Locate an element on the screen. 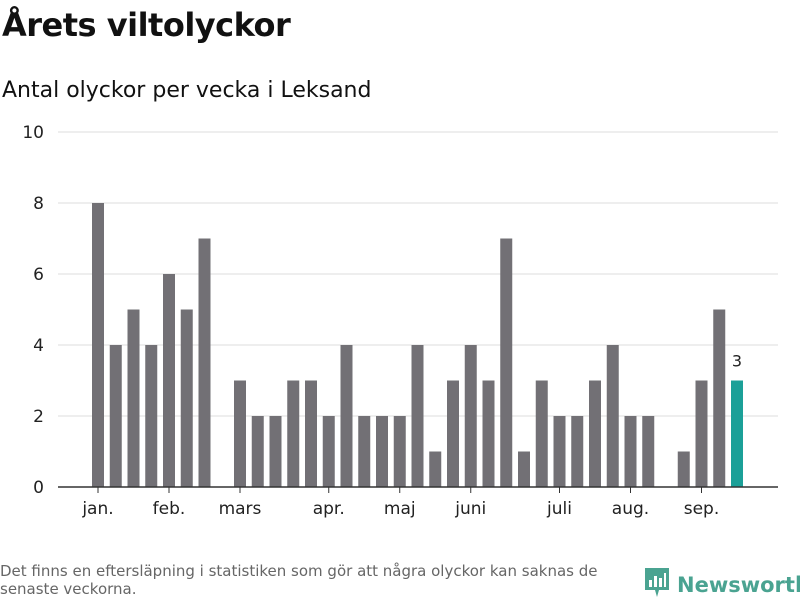  x-tick-label: mars is located at coordinates (240, 509).